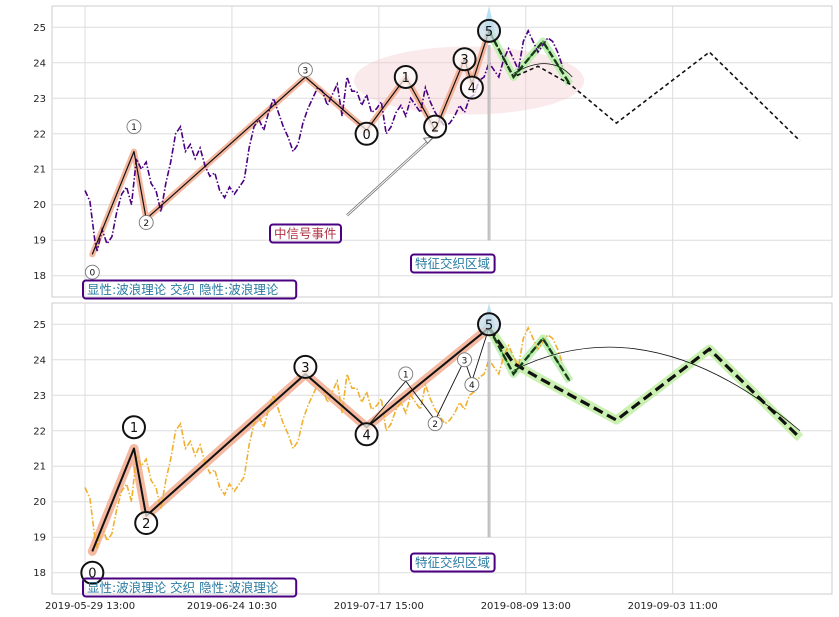 This screenshot has width=839, height=617. I want to click on x-tick-label: 2019-09-03 11:00, so click(673, 606).